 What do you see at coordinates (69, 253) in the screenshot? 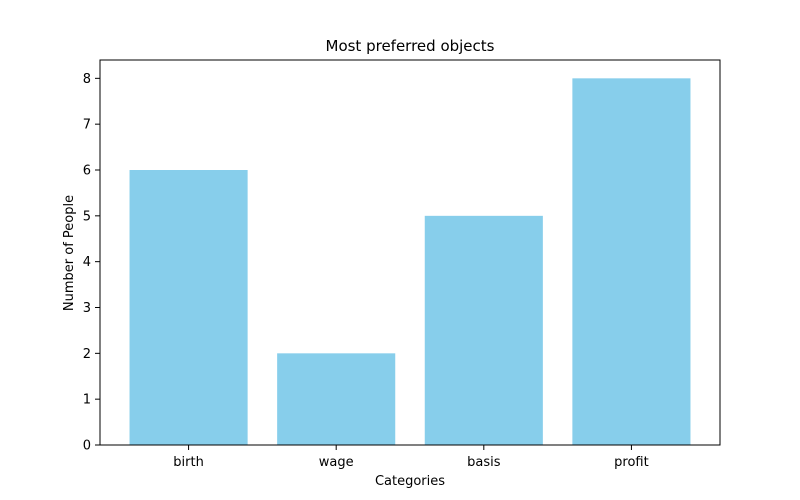
I see `y-axis-label: Number of People` at bounding box center [69, 253].